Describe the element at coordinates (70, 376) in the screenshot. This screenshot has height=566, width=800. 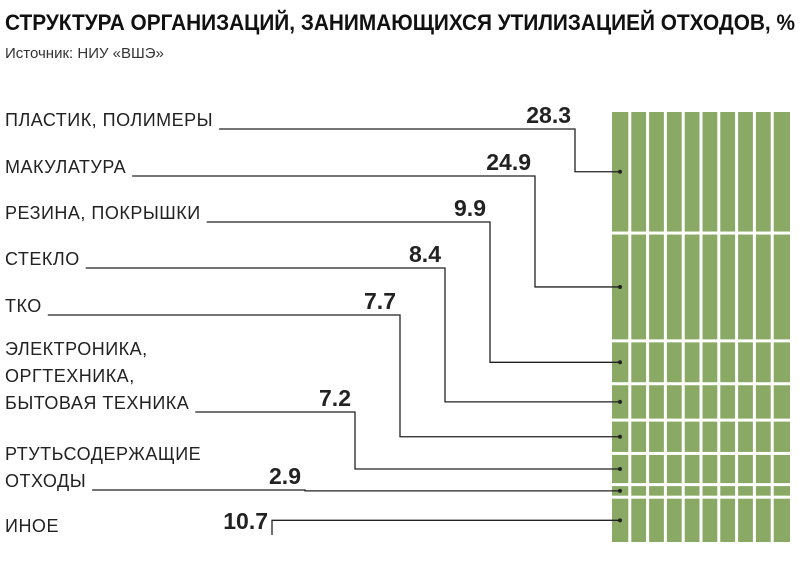
I see `category-label: ОРГТЕХНИКА,` at that location.